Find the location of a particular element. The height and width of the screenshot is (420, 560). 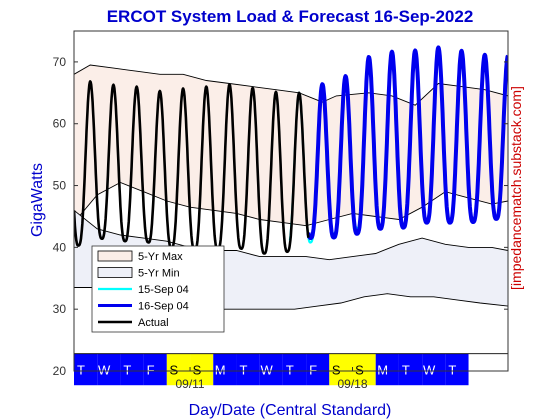

legend-label-16-sep-04: 16-Sep 04 is located at coordinates (163, 307).